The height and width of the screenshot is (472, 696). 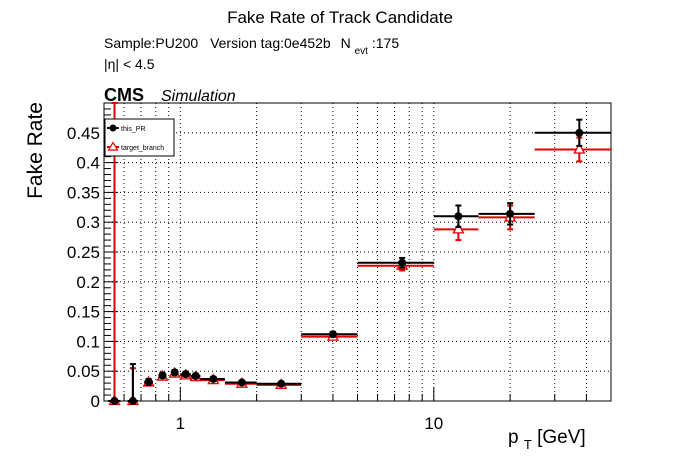 What do you see at coordinates (133, 129) in the screenshot?
I see `legend-label-this-pr: this_PR` at bounding box center [133, 129].